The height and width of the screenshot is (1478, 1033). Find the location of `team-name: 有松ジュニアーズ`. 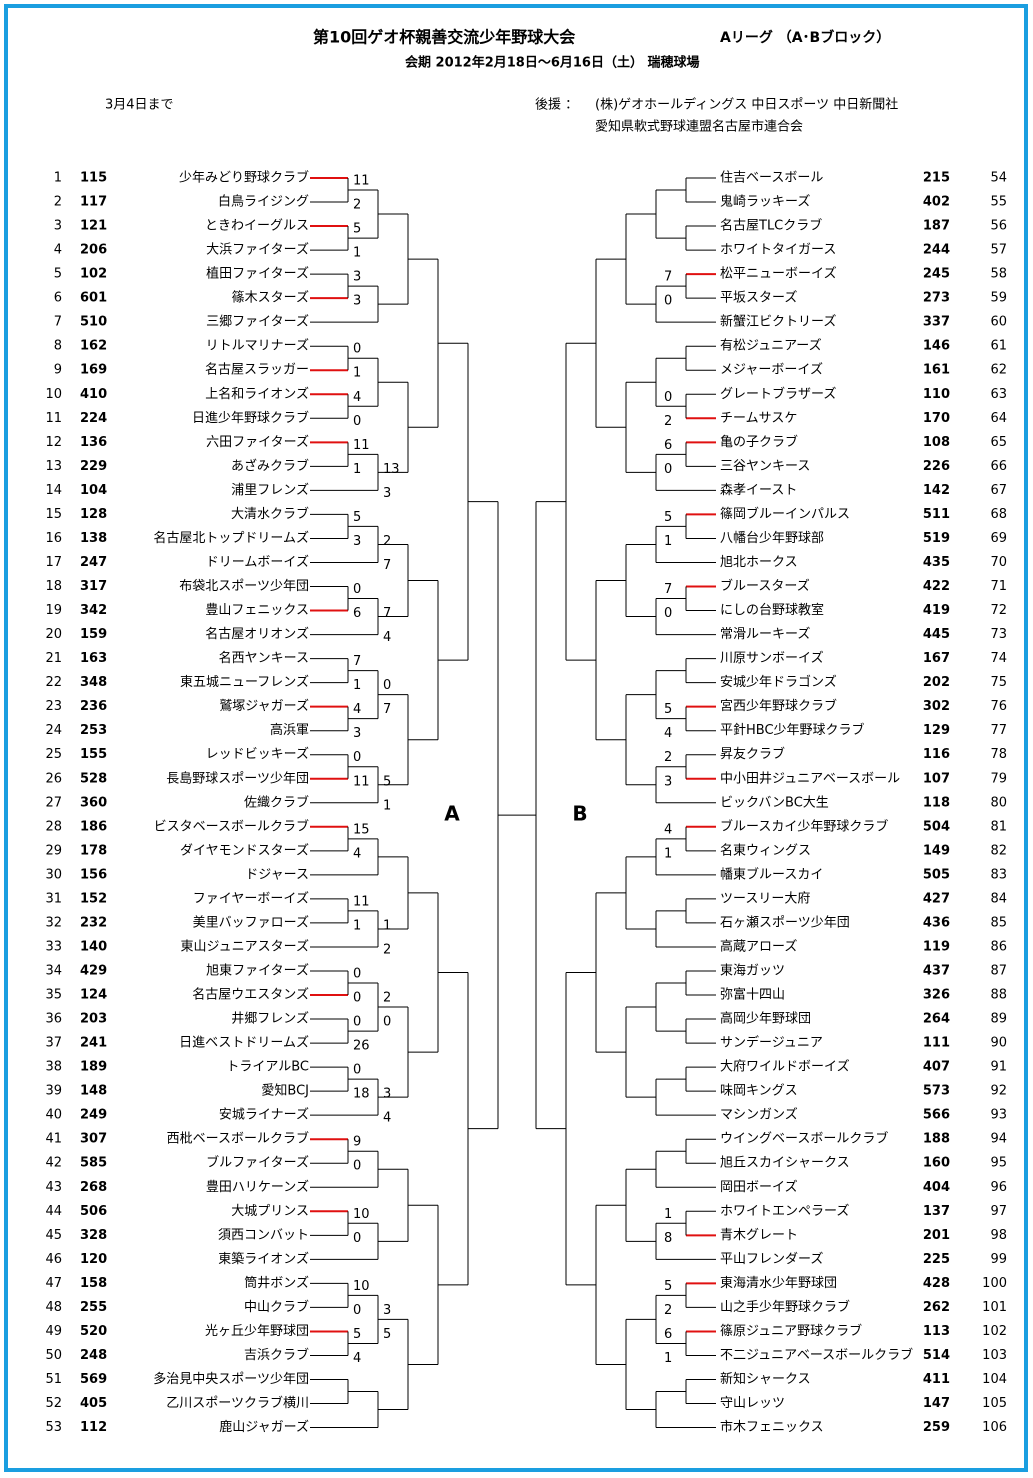

team-name: 有松ジュニアーズ is located at coordinates (771, 346).